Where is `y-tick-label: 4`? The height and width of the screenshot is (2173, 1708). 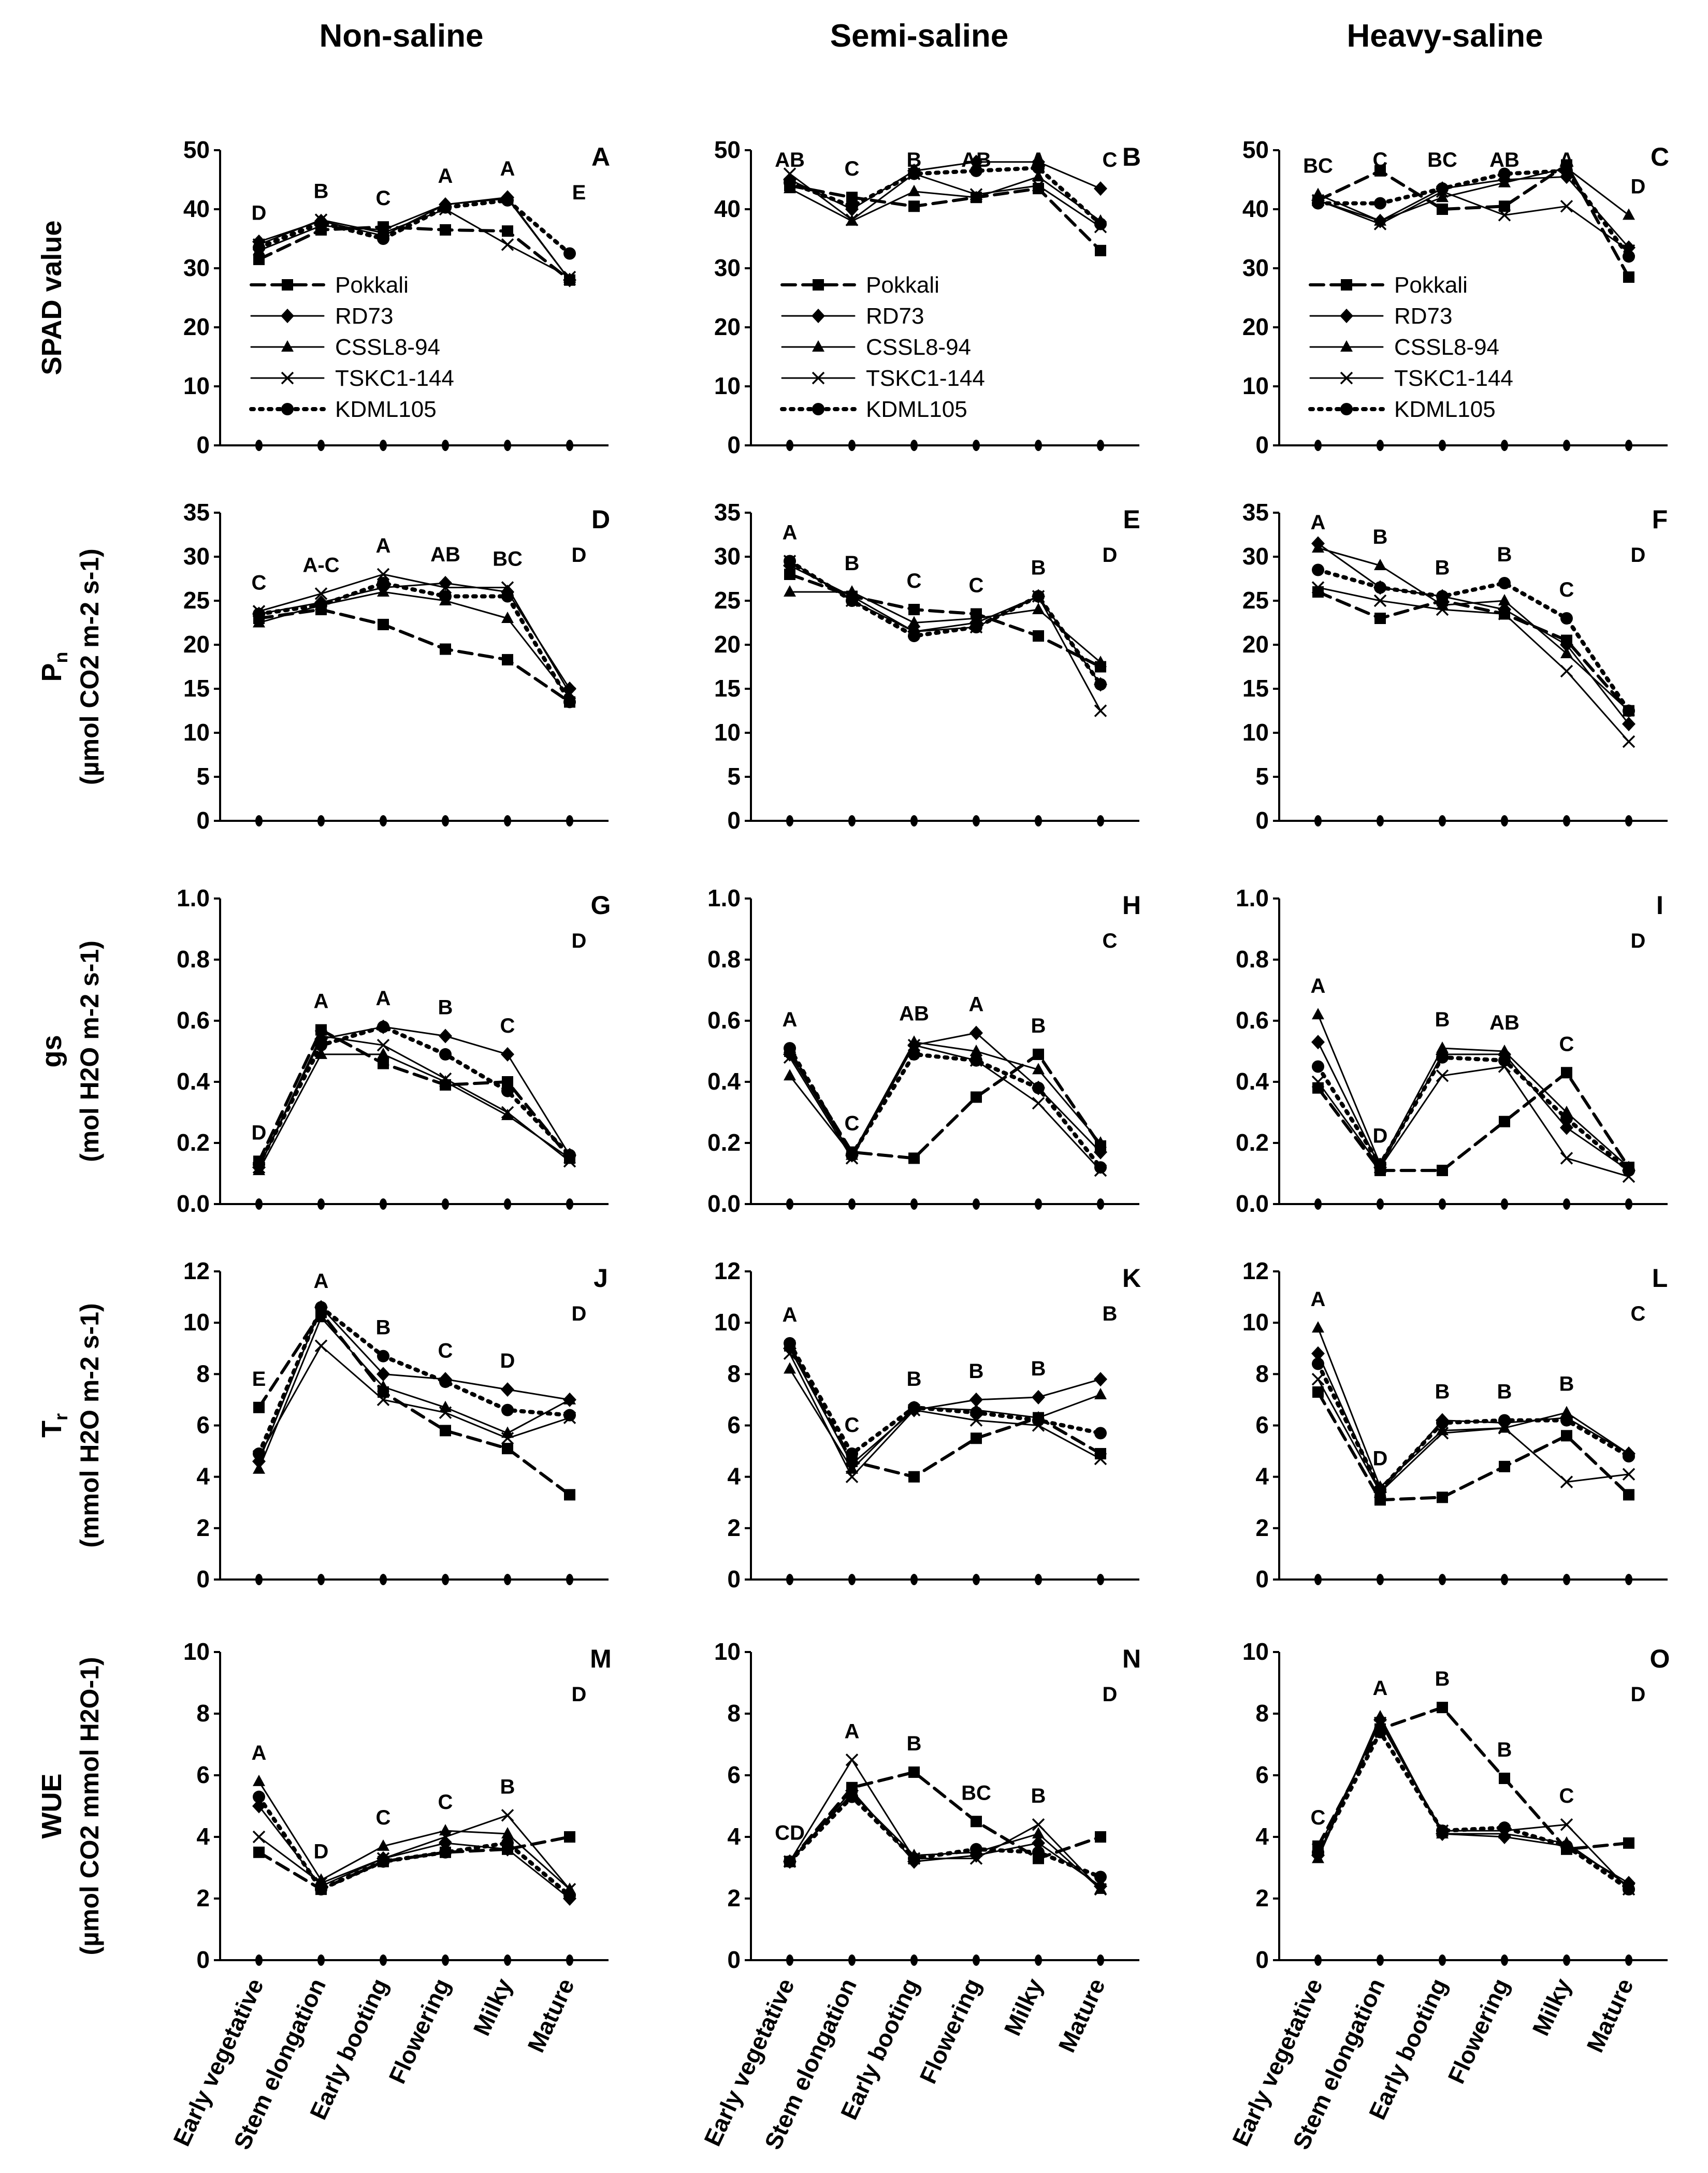 y-tick-label: 4 is located at coordinates (734, 1836).